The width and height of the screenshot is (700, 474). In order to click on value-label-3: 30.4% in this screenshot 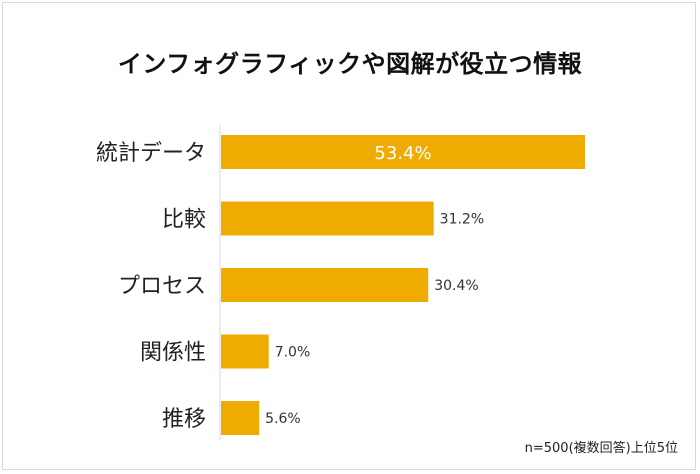, I will do `click(456, 286)`.